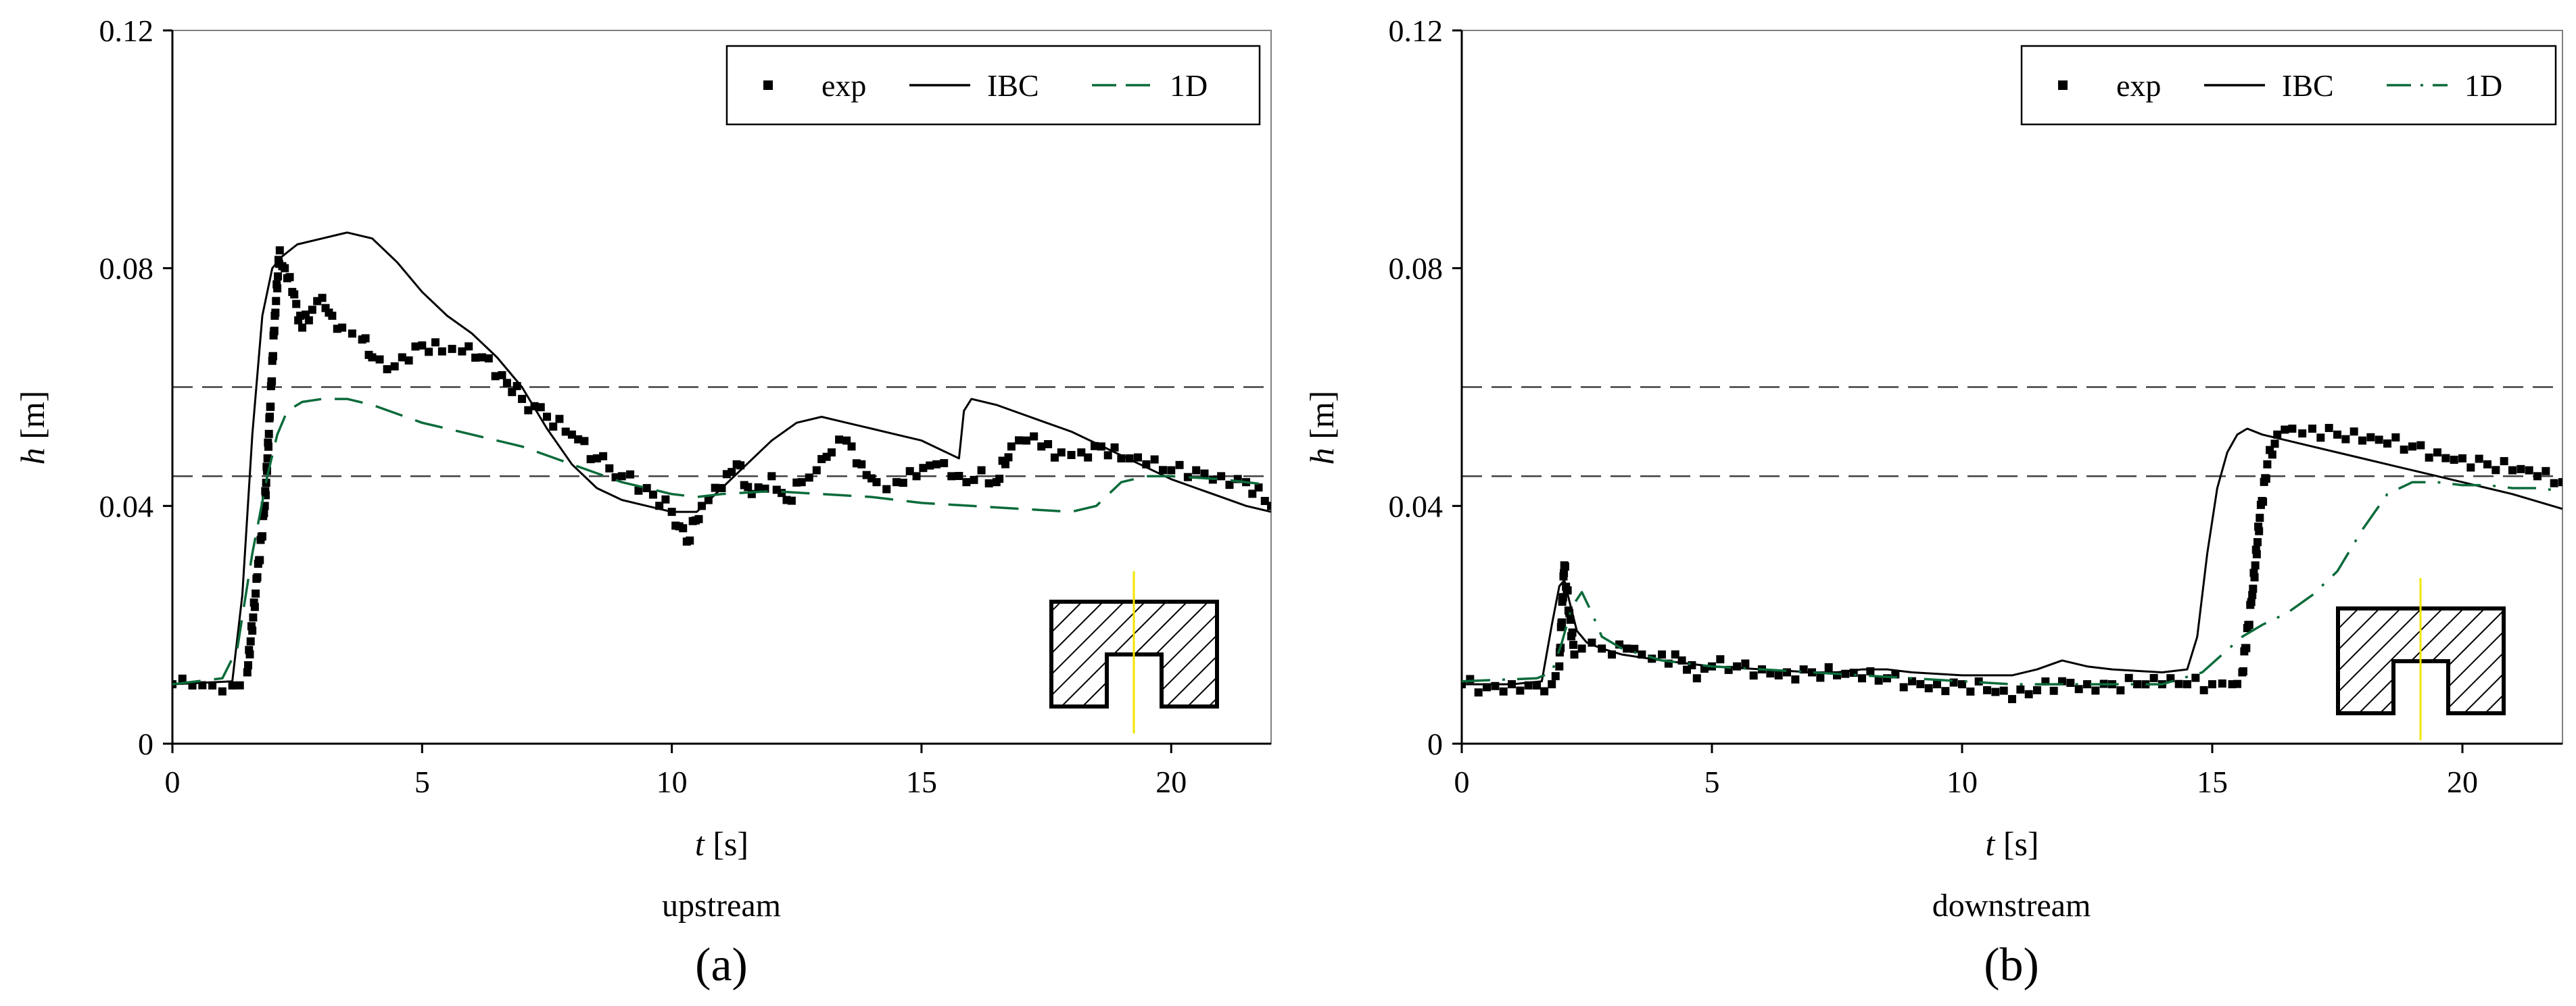 The height and width of the screenshot is (1006, 2576). What do you see at coordinates (2012, 564) in the screenshot?
I see `series-exp` at bounding box center [2012, 564].